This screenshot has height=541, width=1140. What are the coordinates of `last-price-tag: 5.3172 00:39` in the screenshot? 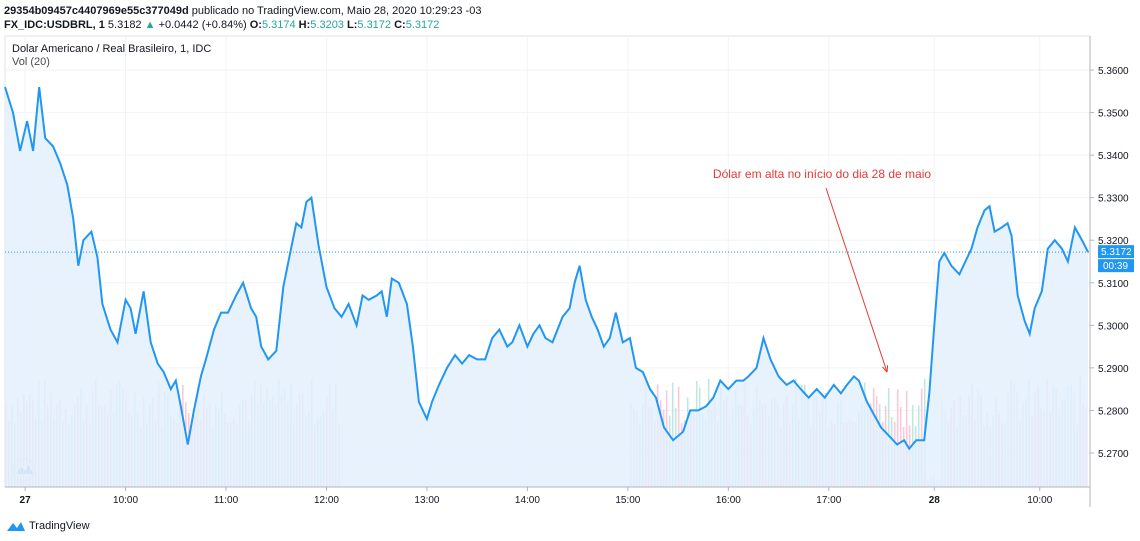 It's located at (1116, 259).